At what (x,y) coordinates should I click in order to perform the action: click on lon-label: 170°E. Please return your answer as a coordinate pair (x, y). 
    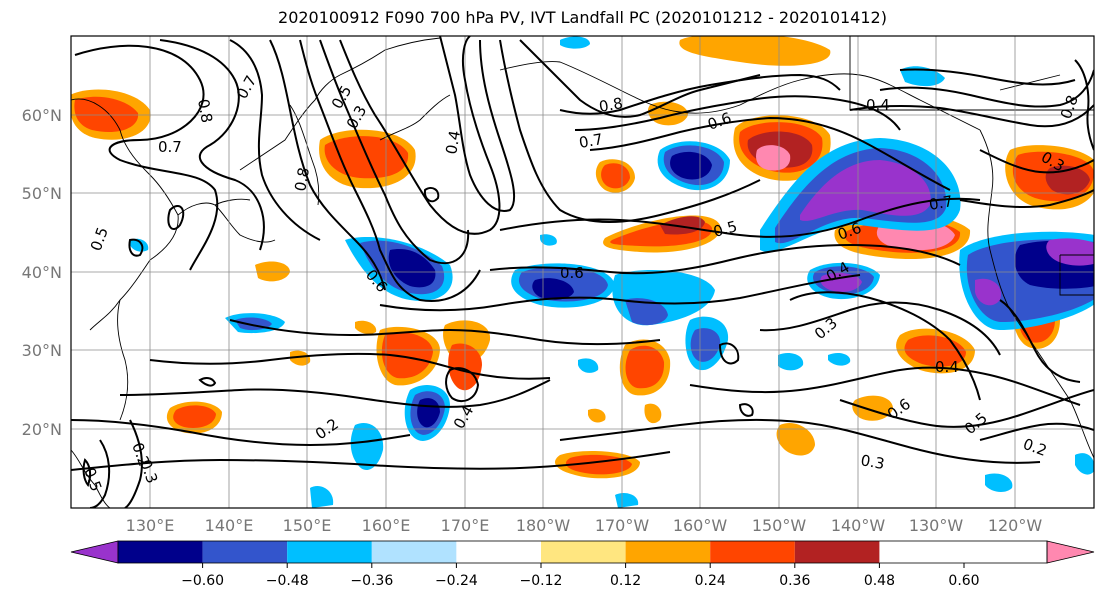
    Looking at the image, I should click on (465, 525).